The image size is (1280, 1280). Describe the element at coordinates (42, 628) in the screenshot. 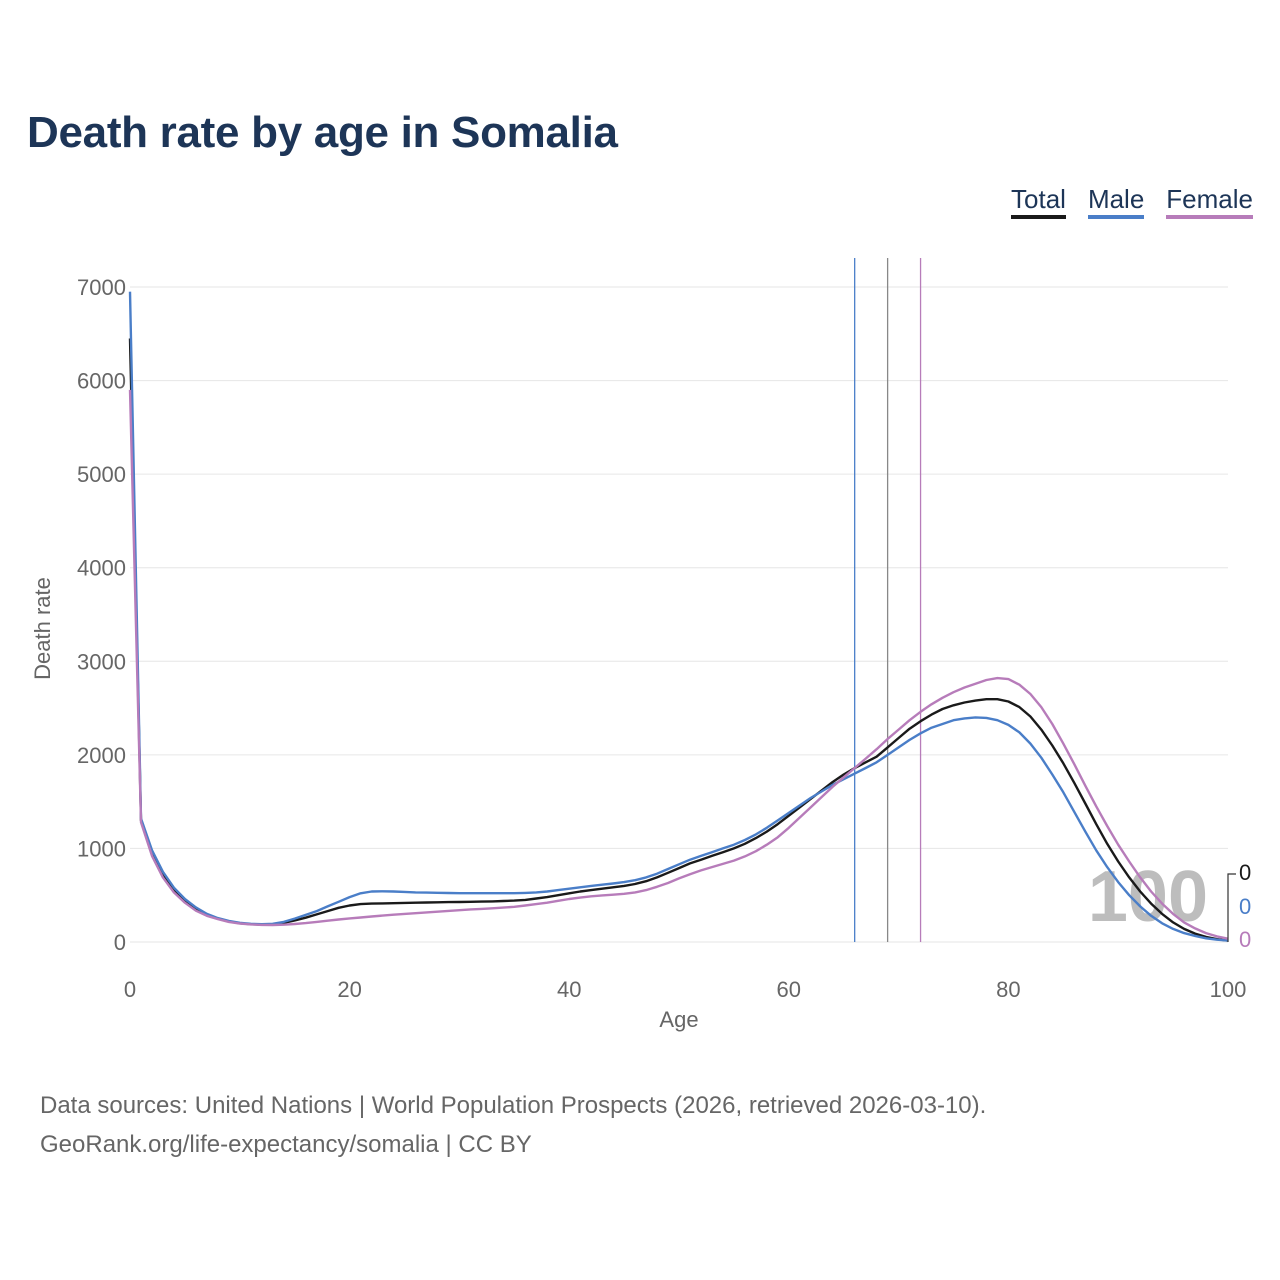

I see `y-axis-title: Death rate` at that location.